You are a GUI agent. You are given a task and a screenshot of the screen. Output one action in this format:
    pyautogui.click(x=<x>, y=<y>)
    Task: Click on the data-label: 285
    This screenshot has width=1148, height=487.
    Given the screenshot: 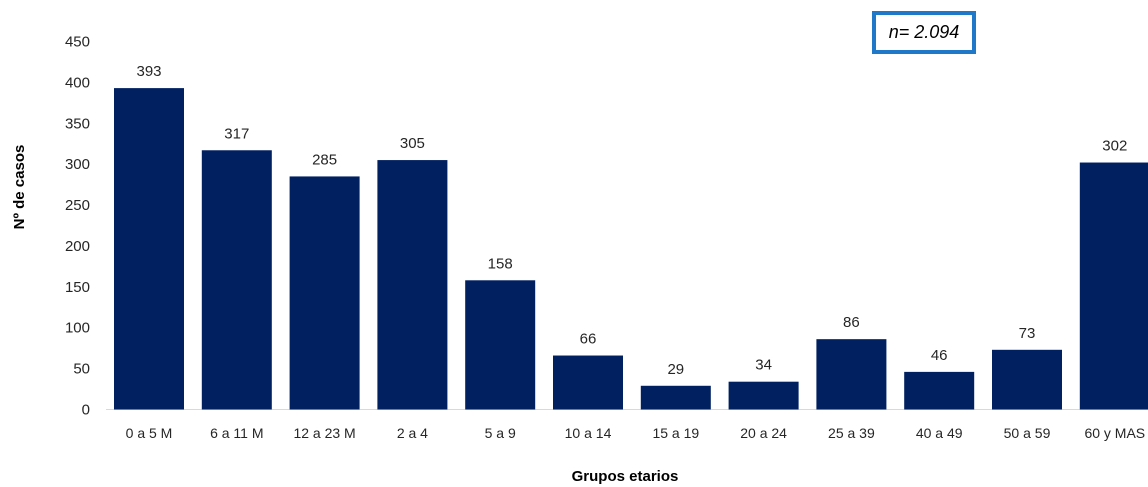 What is the action you would take?
    pyautogui.click(x=324, y=159)
    